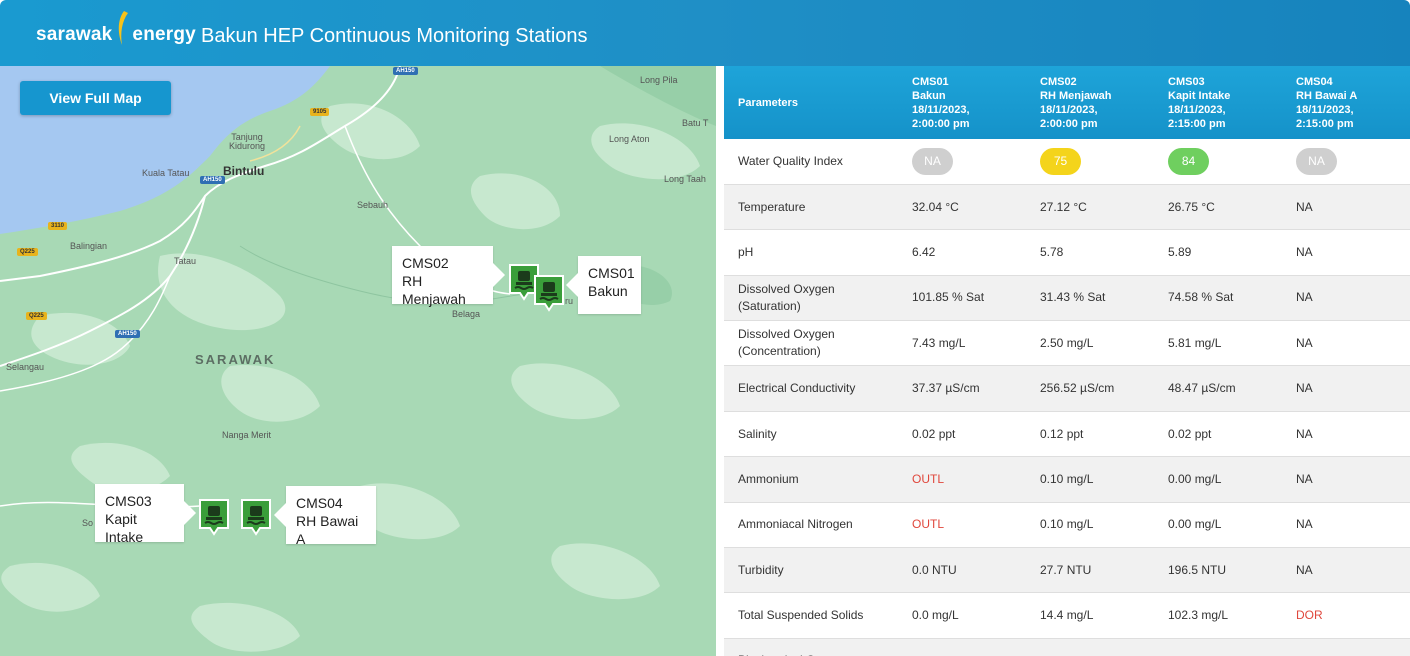 The image size is (1410, 656). What do you see at coordinates (116, 28) in the screenshot?
I see `sarawak-energy-logo: sarawak energy` at bounding box center [116, 28].